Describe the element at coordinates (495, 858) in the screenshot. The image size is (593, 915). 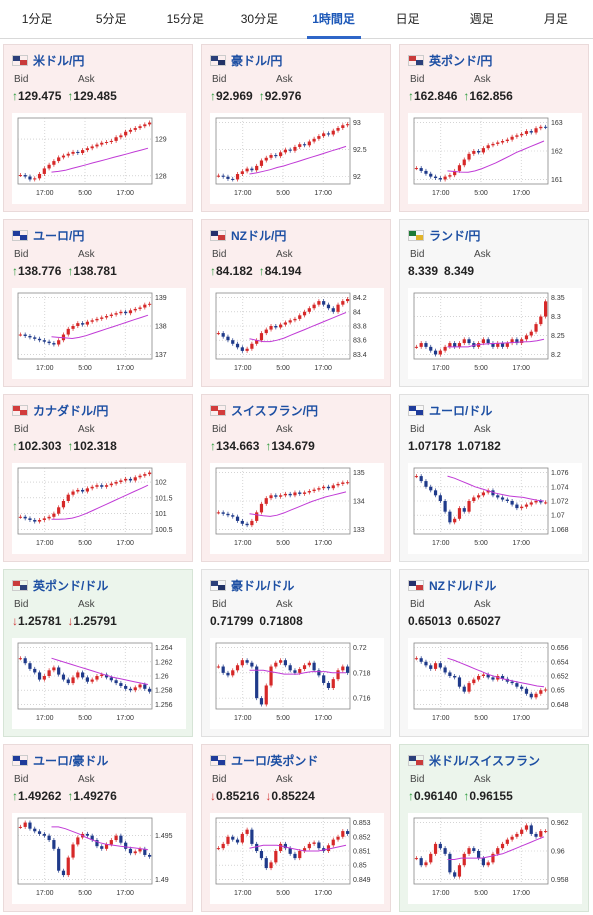
I see `price-chart: 0.962 0.96 0.958 17:00 5:00 17:00` at that location.